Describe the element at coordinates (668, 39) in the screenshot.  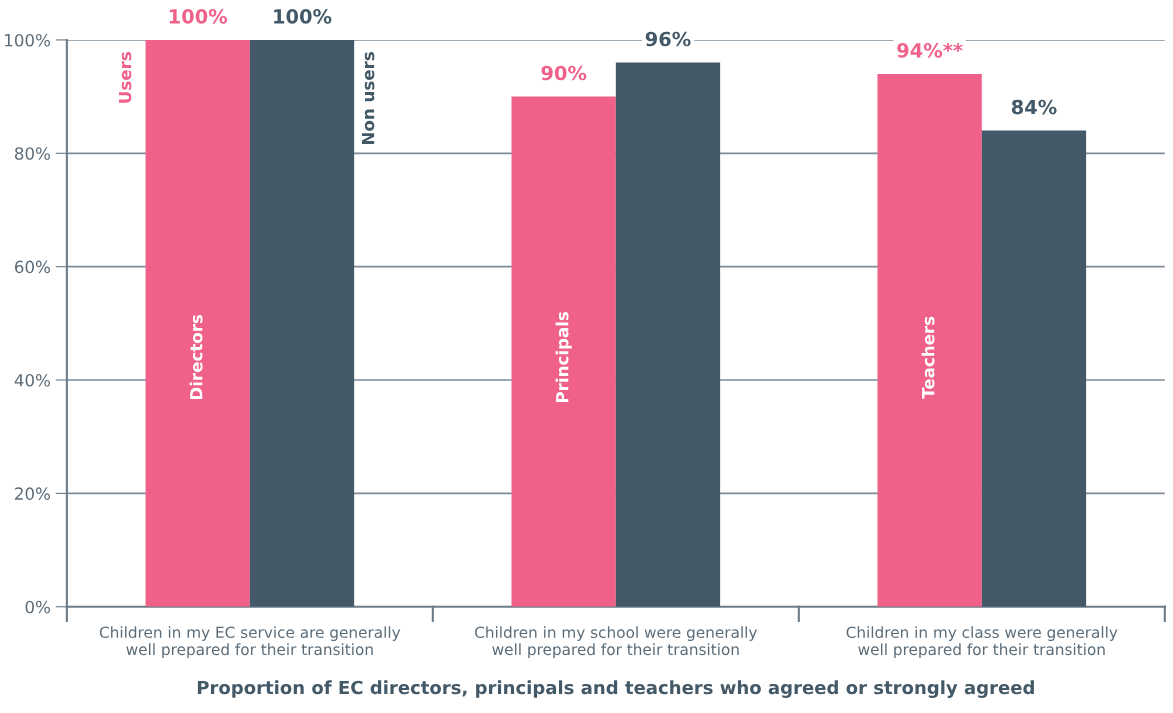
I see `data-label: 96%` at that location.